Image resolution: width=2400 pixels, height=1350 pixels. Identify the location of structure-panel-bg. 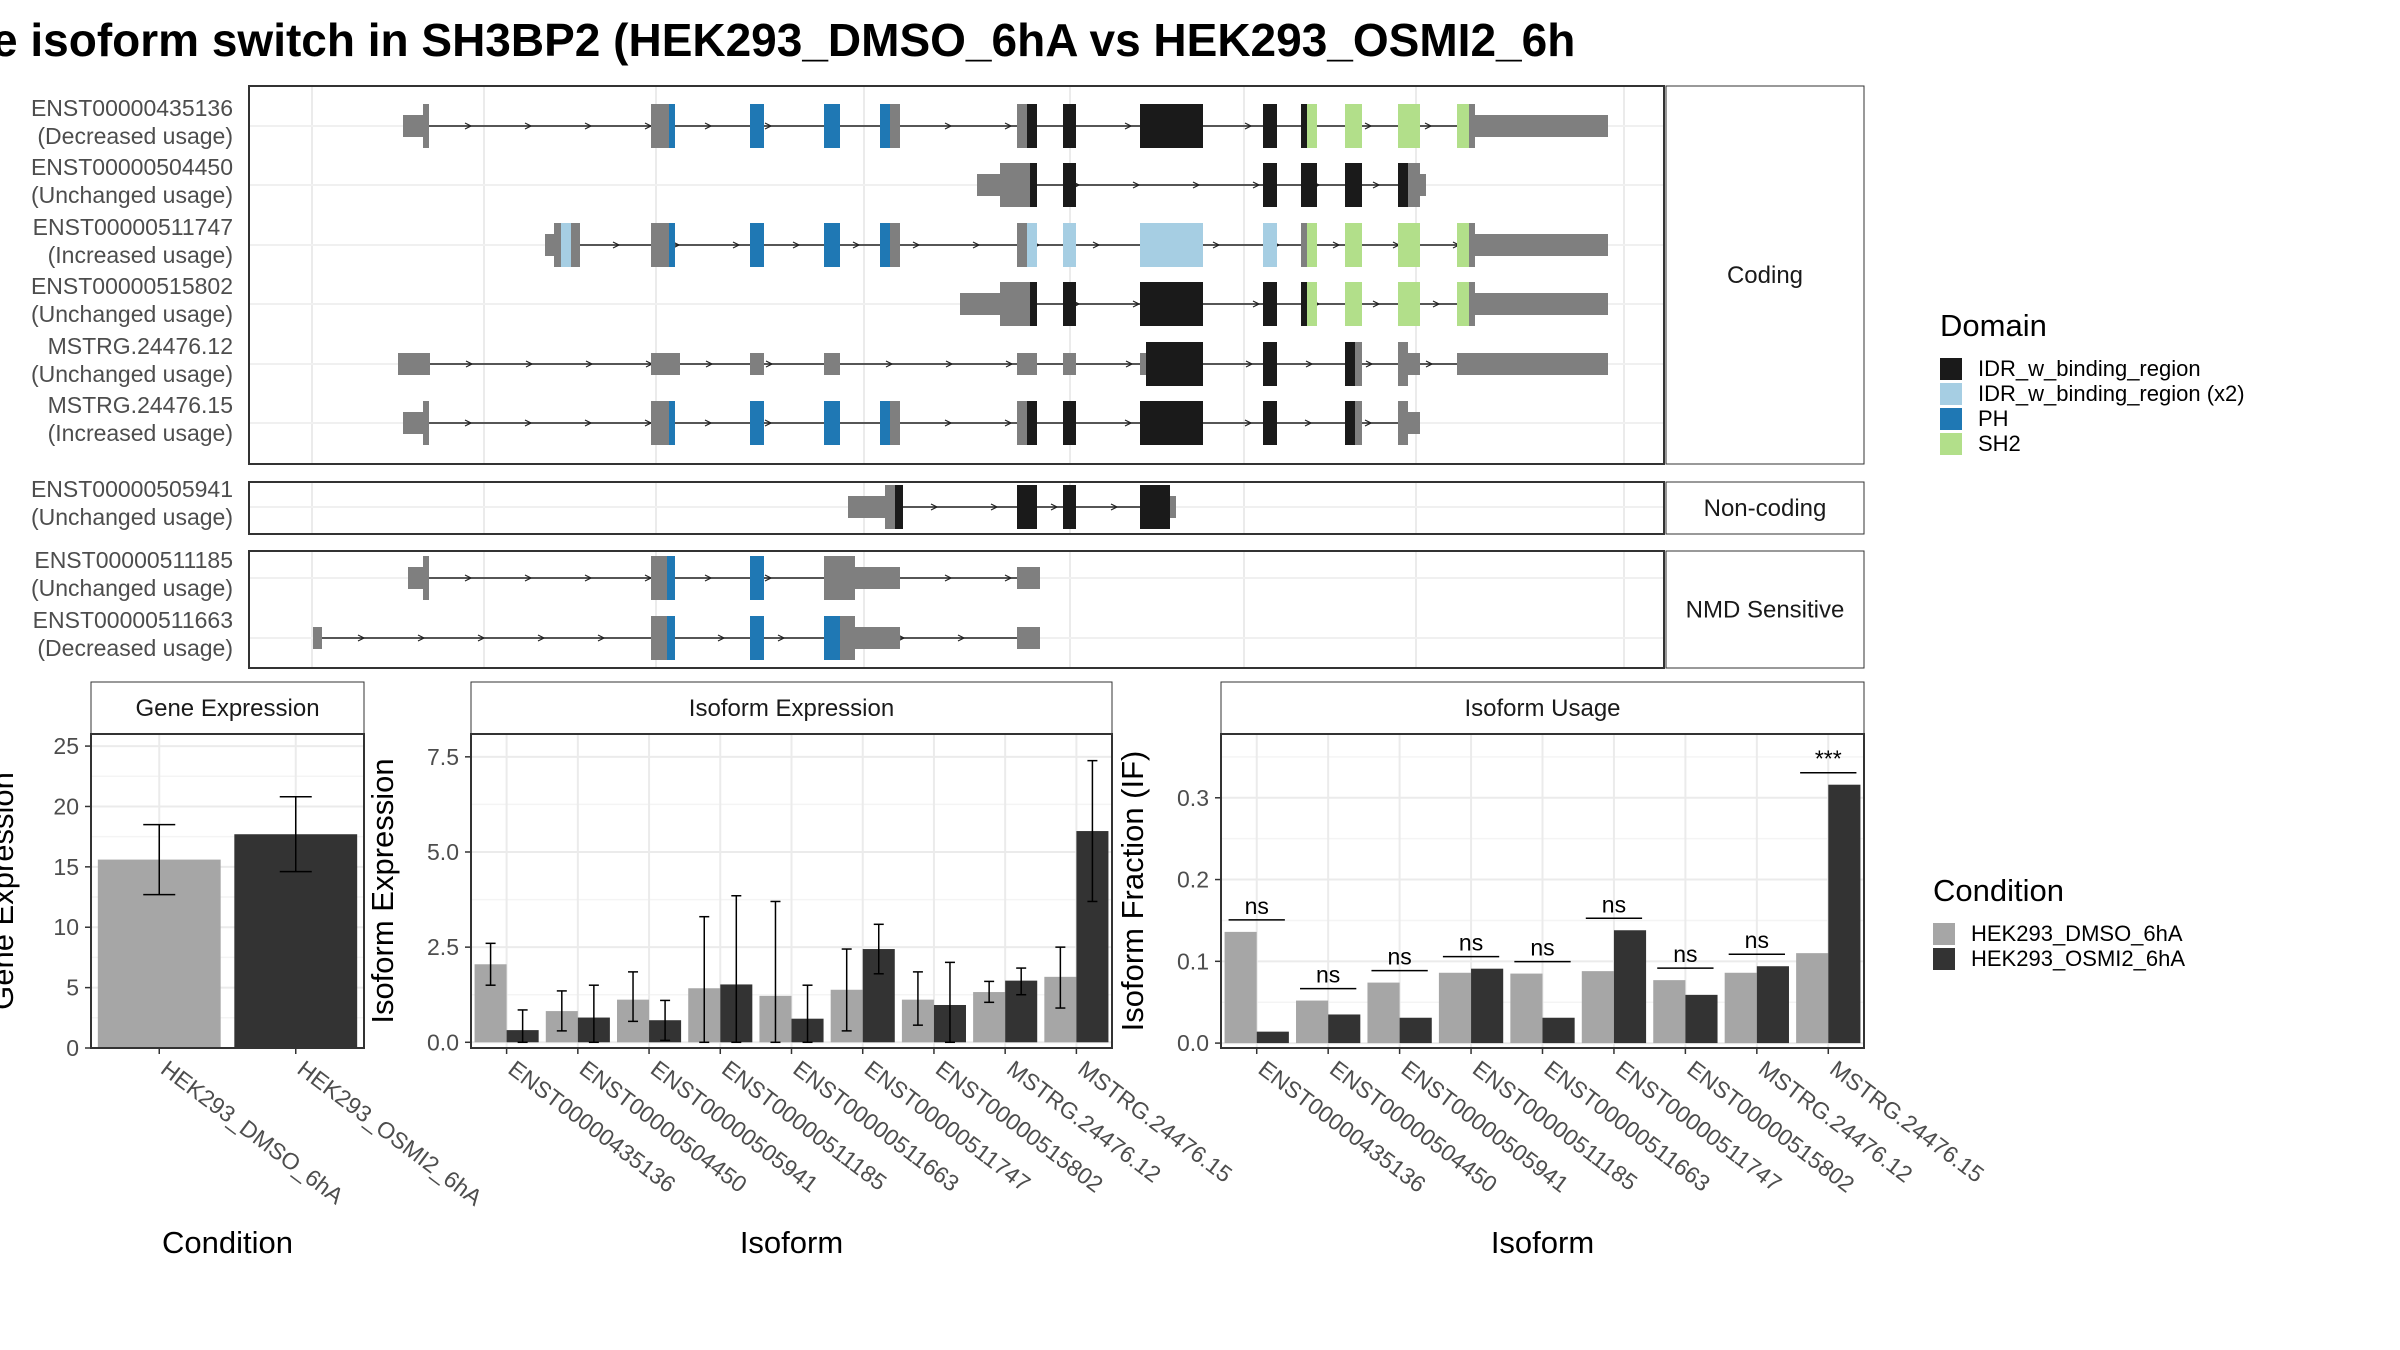
(956, 609).